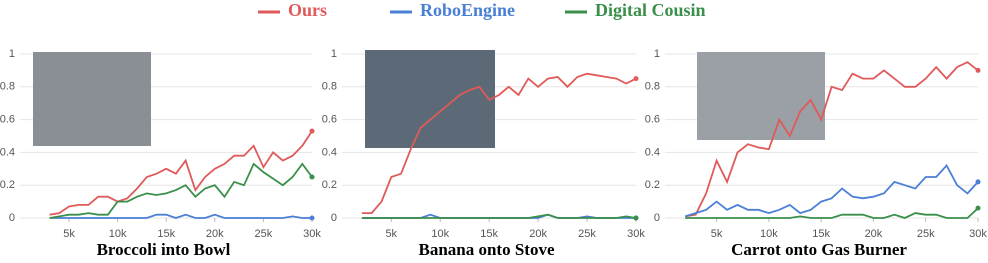 The image size is (988, 263). Describe the element at coordinates (486, 249) in the screenshot. I see `chart-title: Banana onto Stove` at that location.